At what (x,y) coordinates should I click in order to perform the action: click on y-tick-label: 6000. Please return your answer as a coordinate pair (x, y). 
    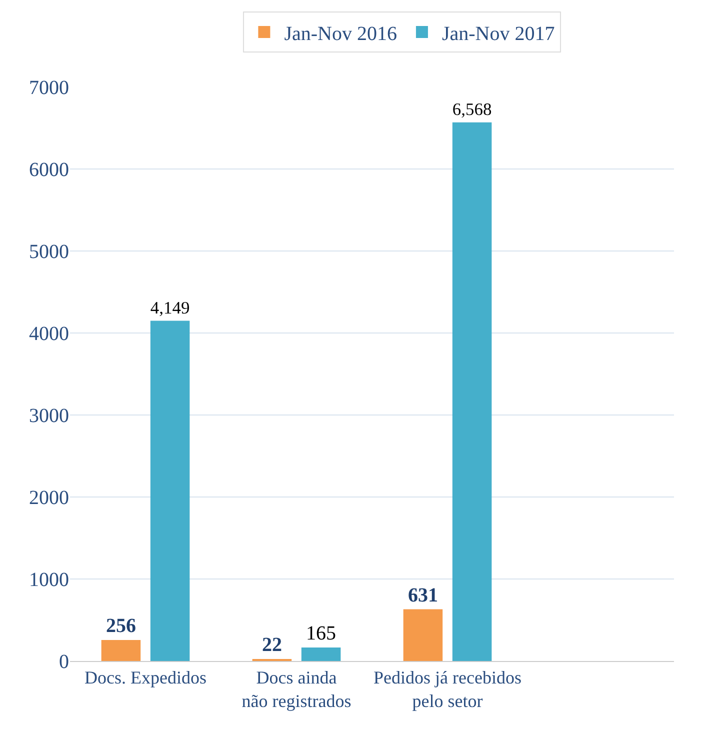
    Looking at the image, I should click on (49, 170).